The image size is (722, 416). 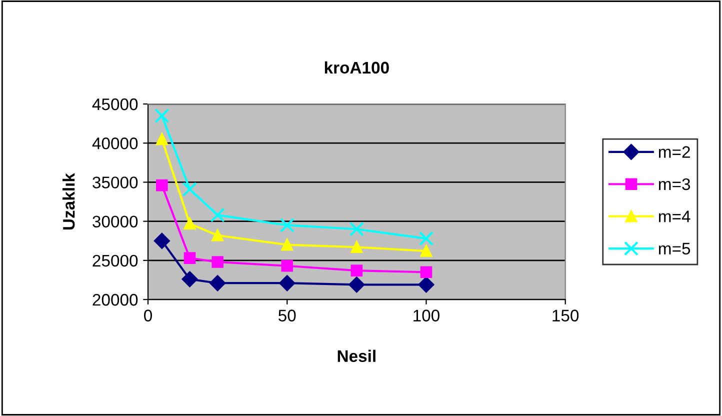 What do you see at coordinates (674, 248) in the screenshot?
I see `legend-label: m=5` at bounding box center [674, 248].